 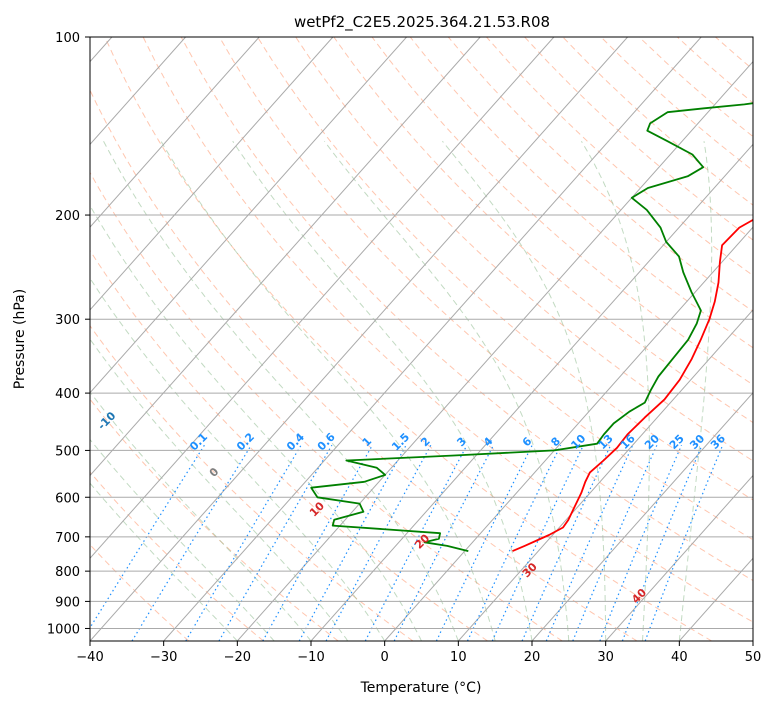 I want to click on y-tick-label: 900, so click(x=67, y=602).